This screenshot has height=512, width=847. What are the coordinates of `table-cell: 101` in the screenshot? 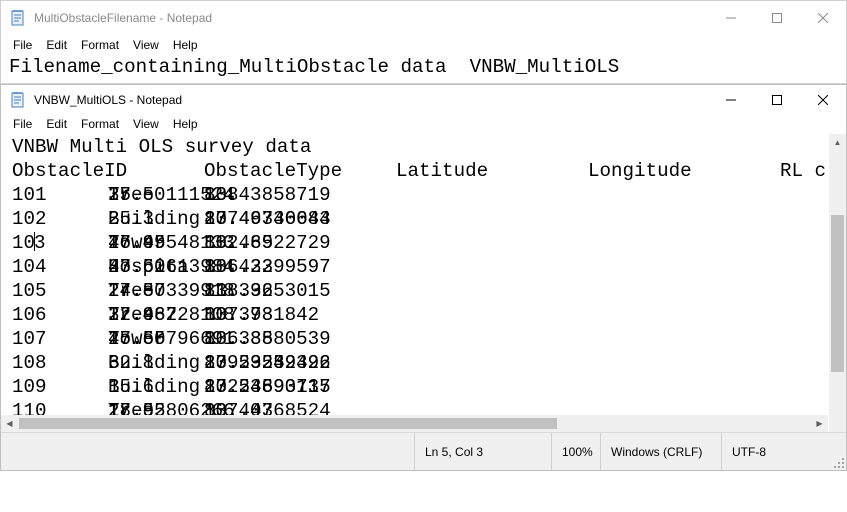 It's located at (29, 195).